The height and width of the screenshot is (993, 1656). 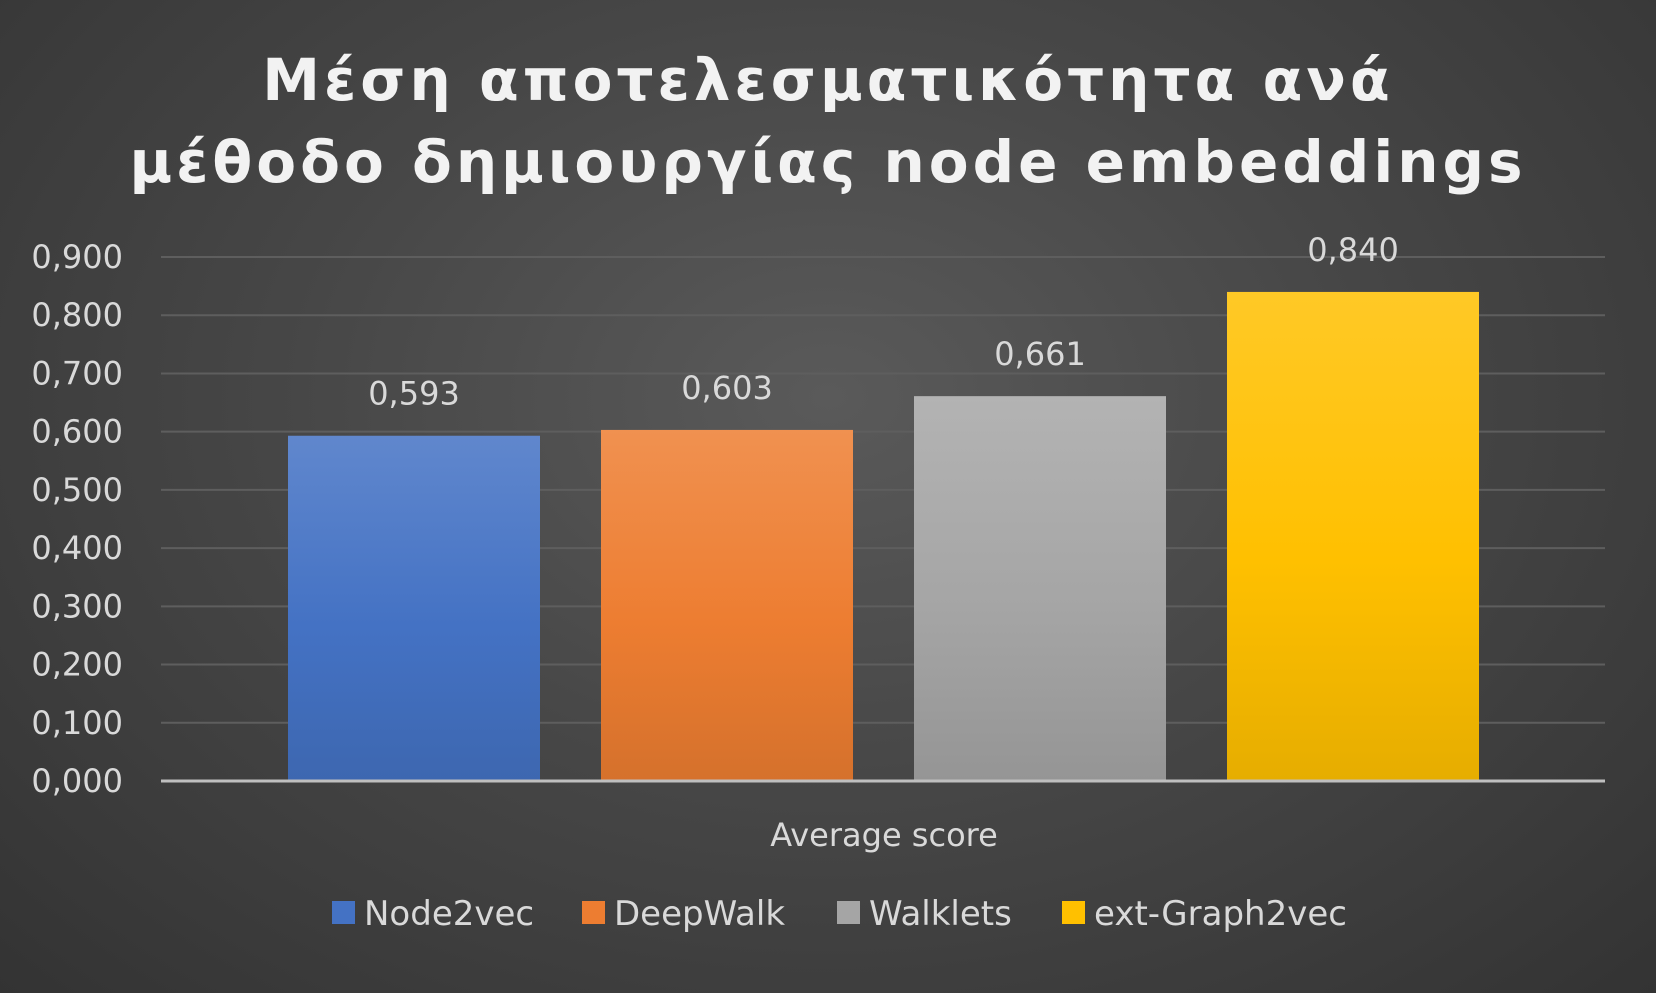 I want to click on x-category-label: Average score, so click(x=884, y=835).